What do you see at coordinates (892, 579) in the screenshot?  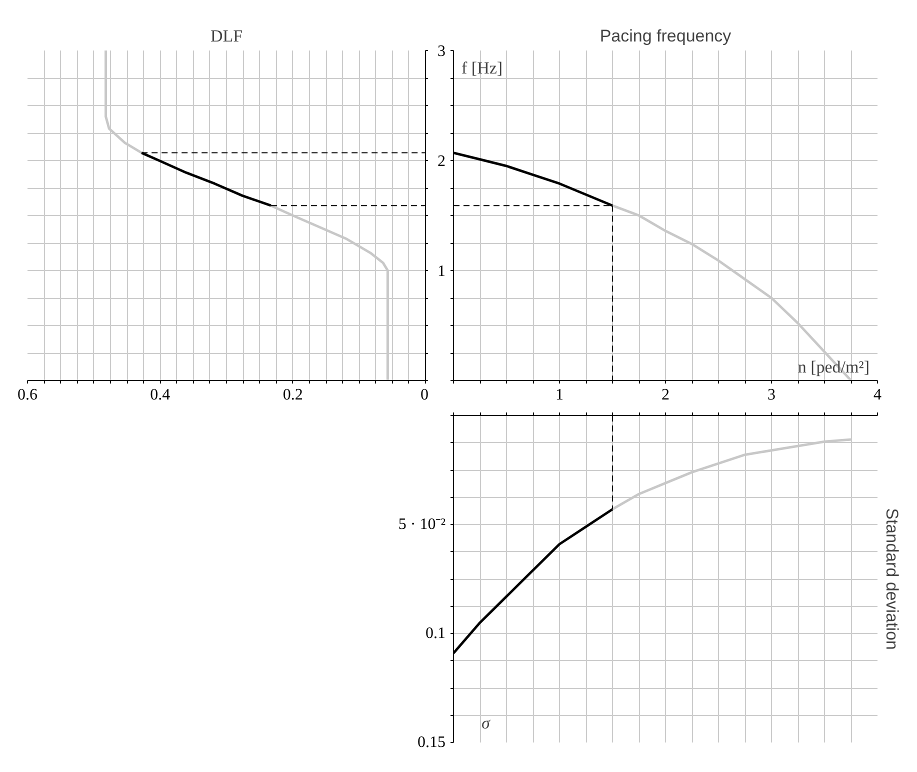 I see `text: Standard deviation` at bounding box center [892, 579].